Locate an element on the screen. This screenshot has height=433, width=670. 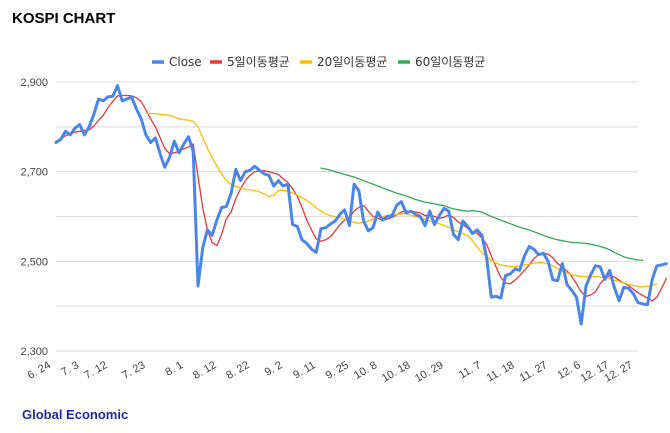
x-tick-label: 10. 29 is located at coordinates (429, 372).